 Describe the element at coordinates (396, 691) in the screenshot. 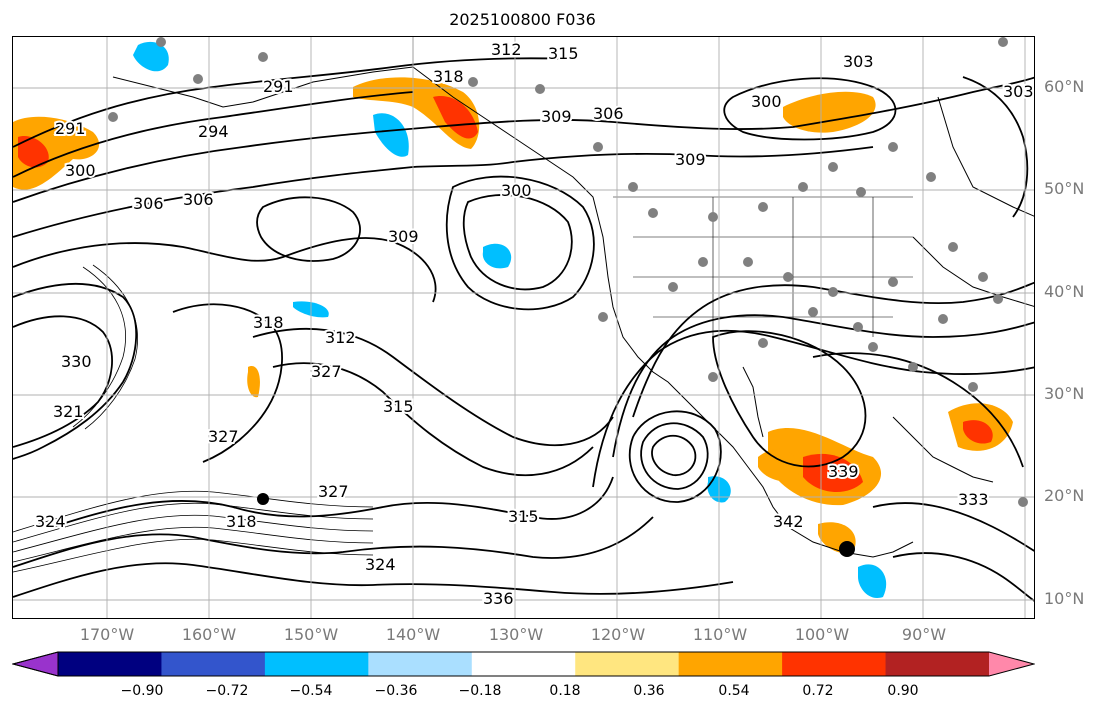

I see `colorbar-tick: −0.36` at that location.